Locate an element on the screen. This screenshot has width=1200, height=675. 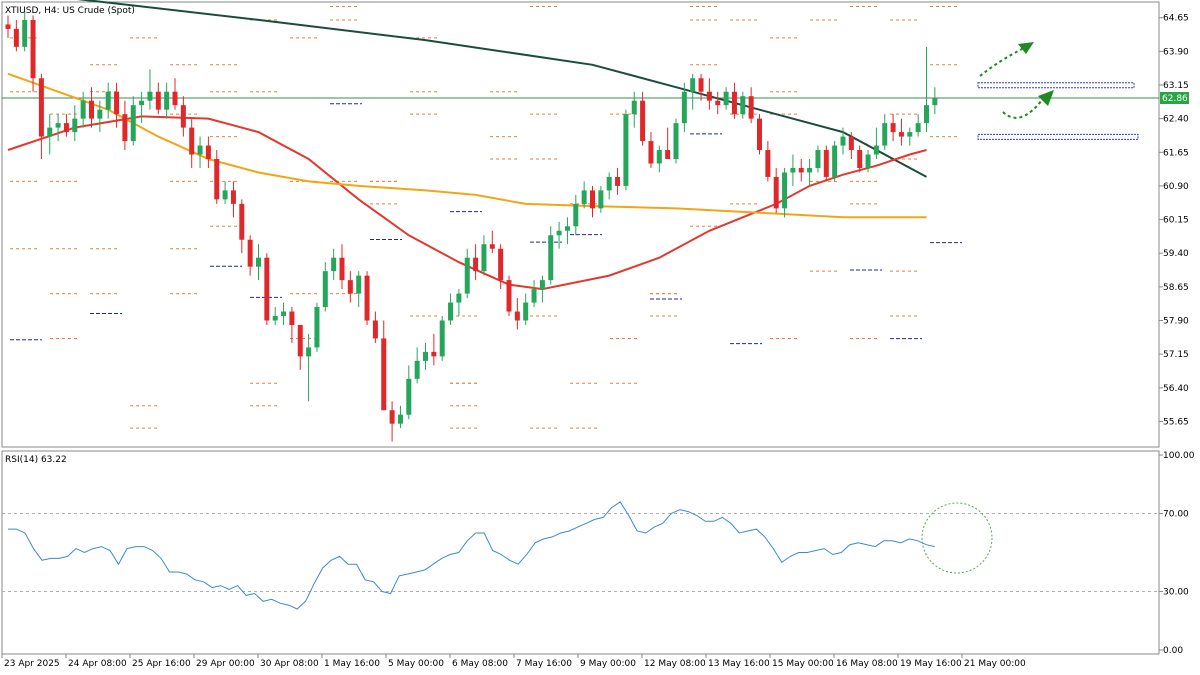
rsi-highlight-circle is located at coordinates (957, 538).